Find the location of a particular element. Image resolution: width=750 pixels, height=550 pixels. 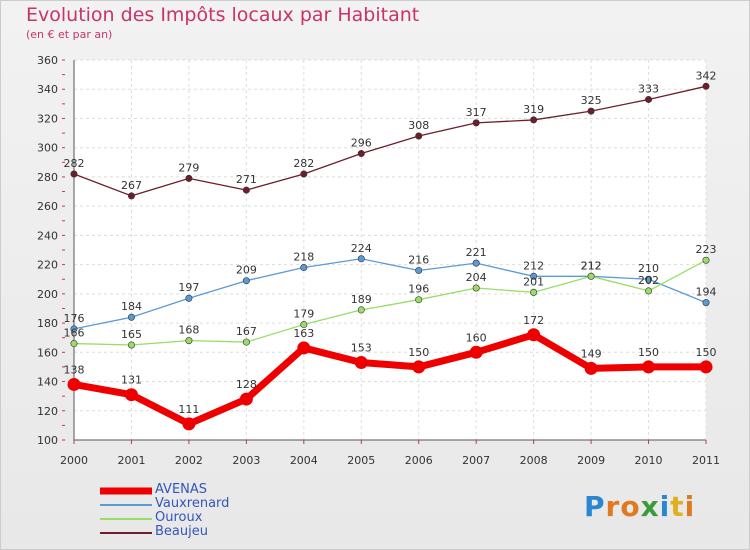

x-tick-label: 2009 is located at coordinates (591, 460).